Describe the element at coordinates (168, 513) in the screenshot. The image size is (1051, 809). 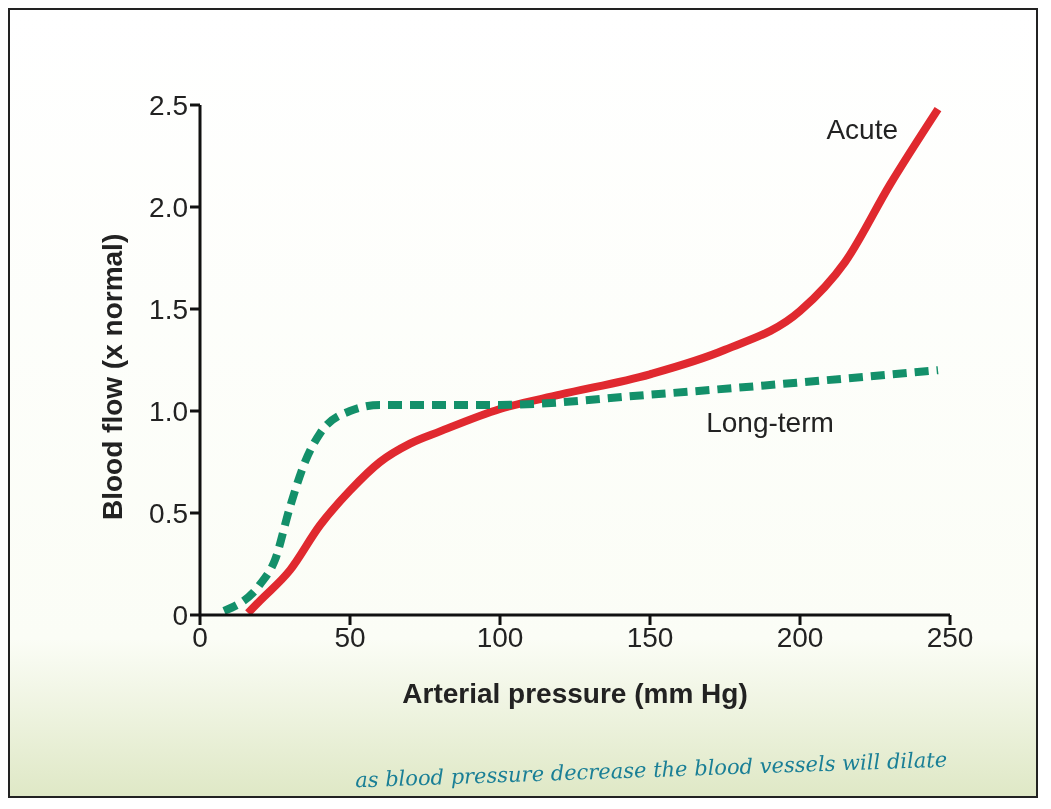
I see `y-tick-label: 0.5` at that location.